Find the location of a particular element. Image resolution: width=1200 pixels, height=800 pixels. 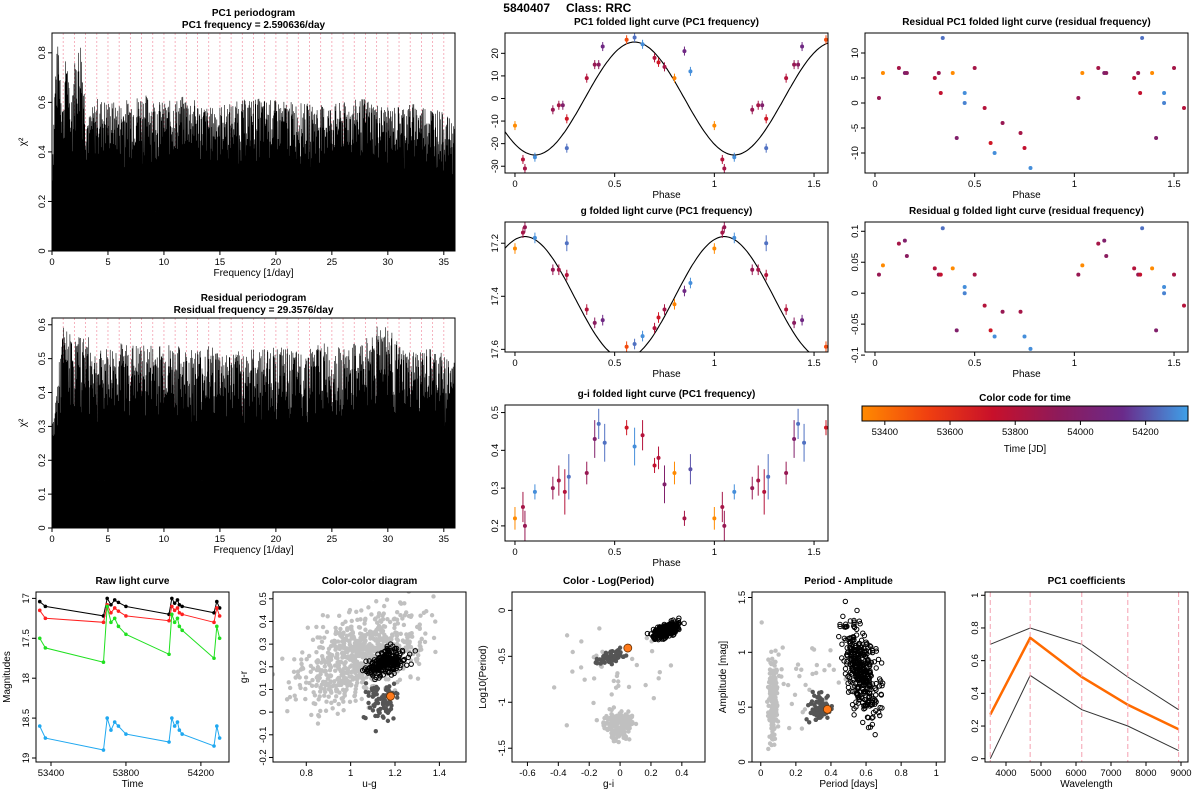

plot-area is located at coordinates (253, 423).